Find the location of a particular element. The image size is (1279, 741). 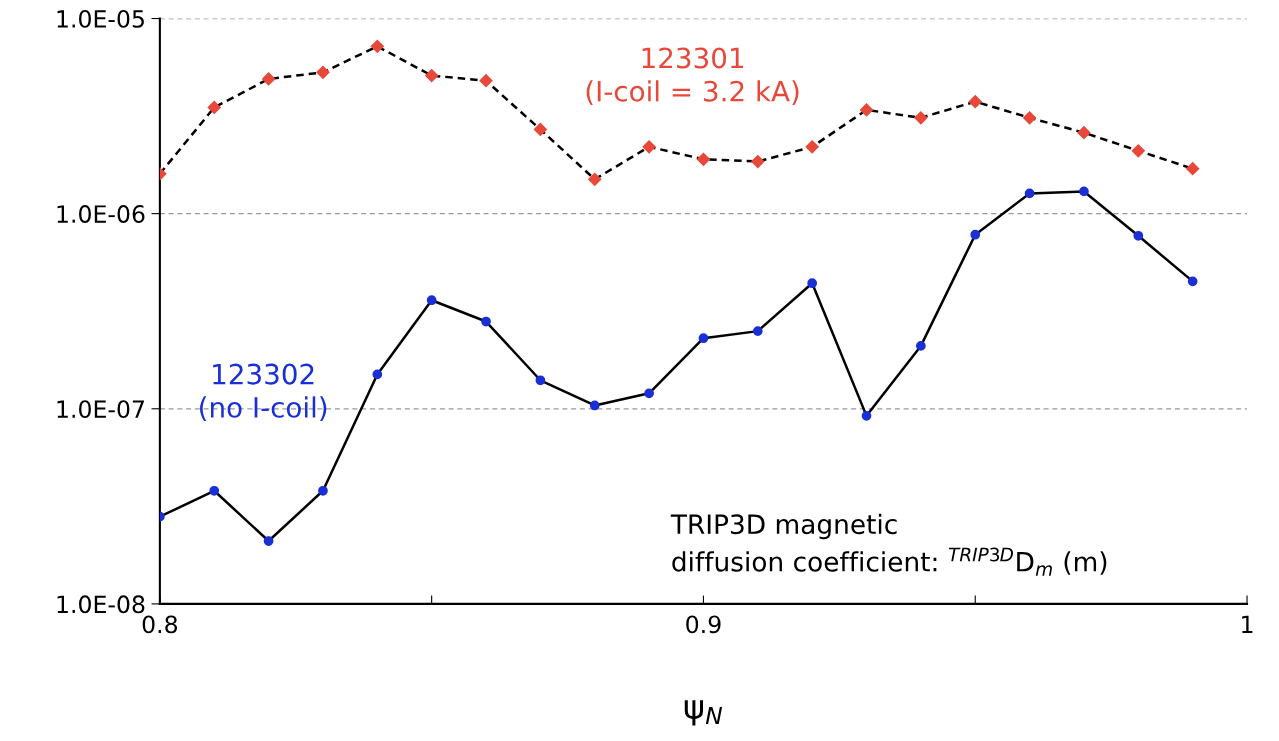

x-tick-label: 1 is located at coordinates (1247, 624).